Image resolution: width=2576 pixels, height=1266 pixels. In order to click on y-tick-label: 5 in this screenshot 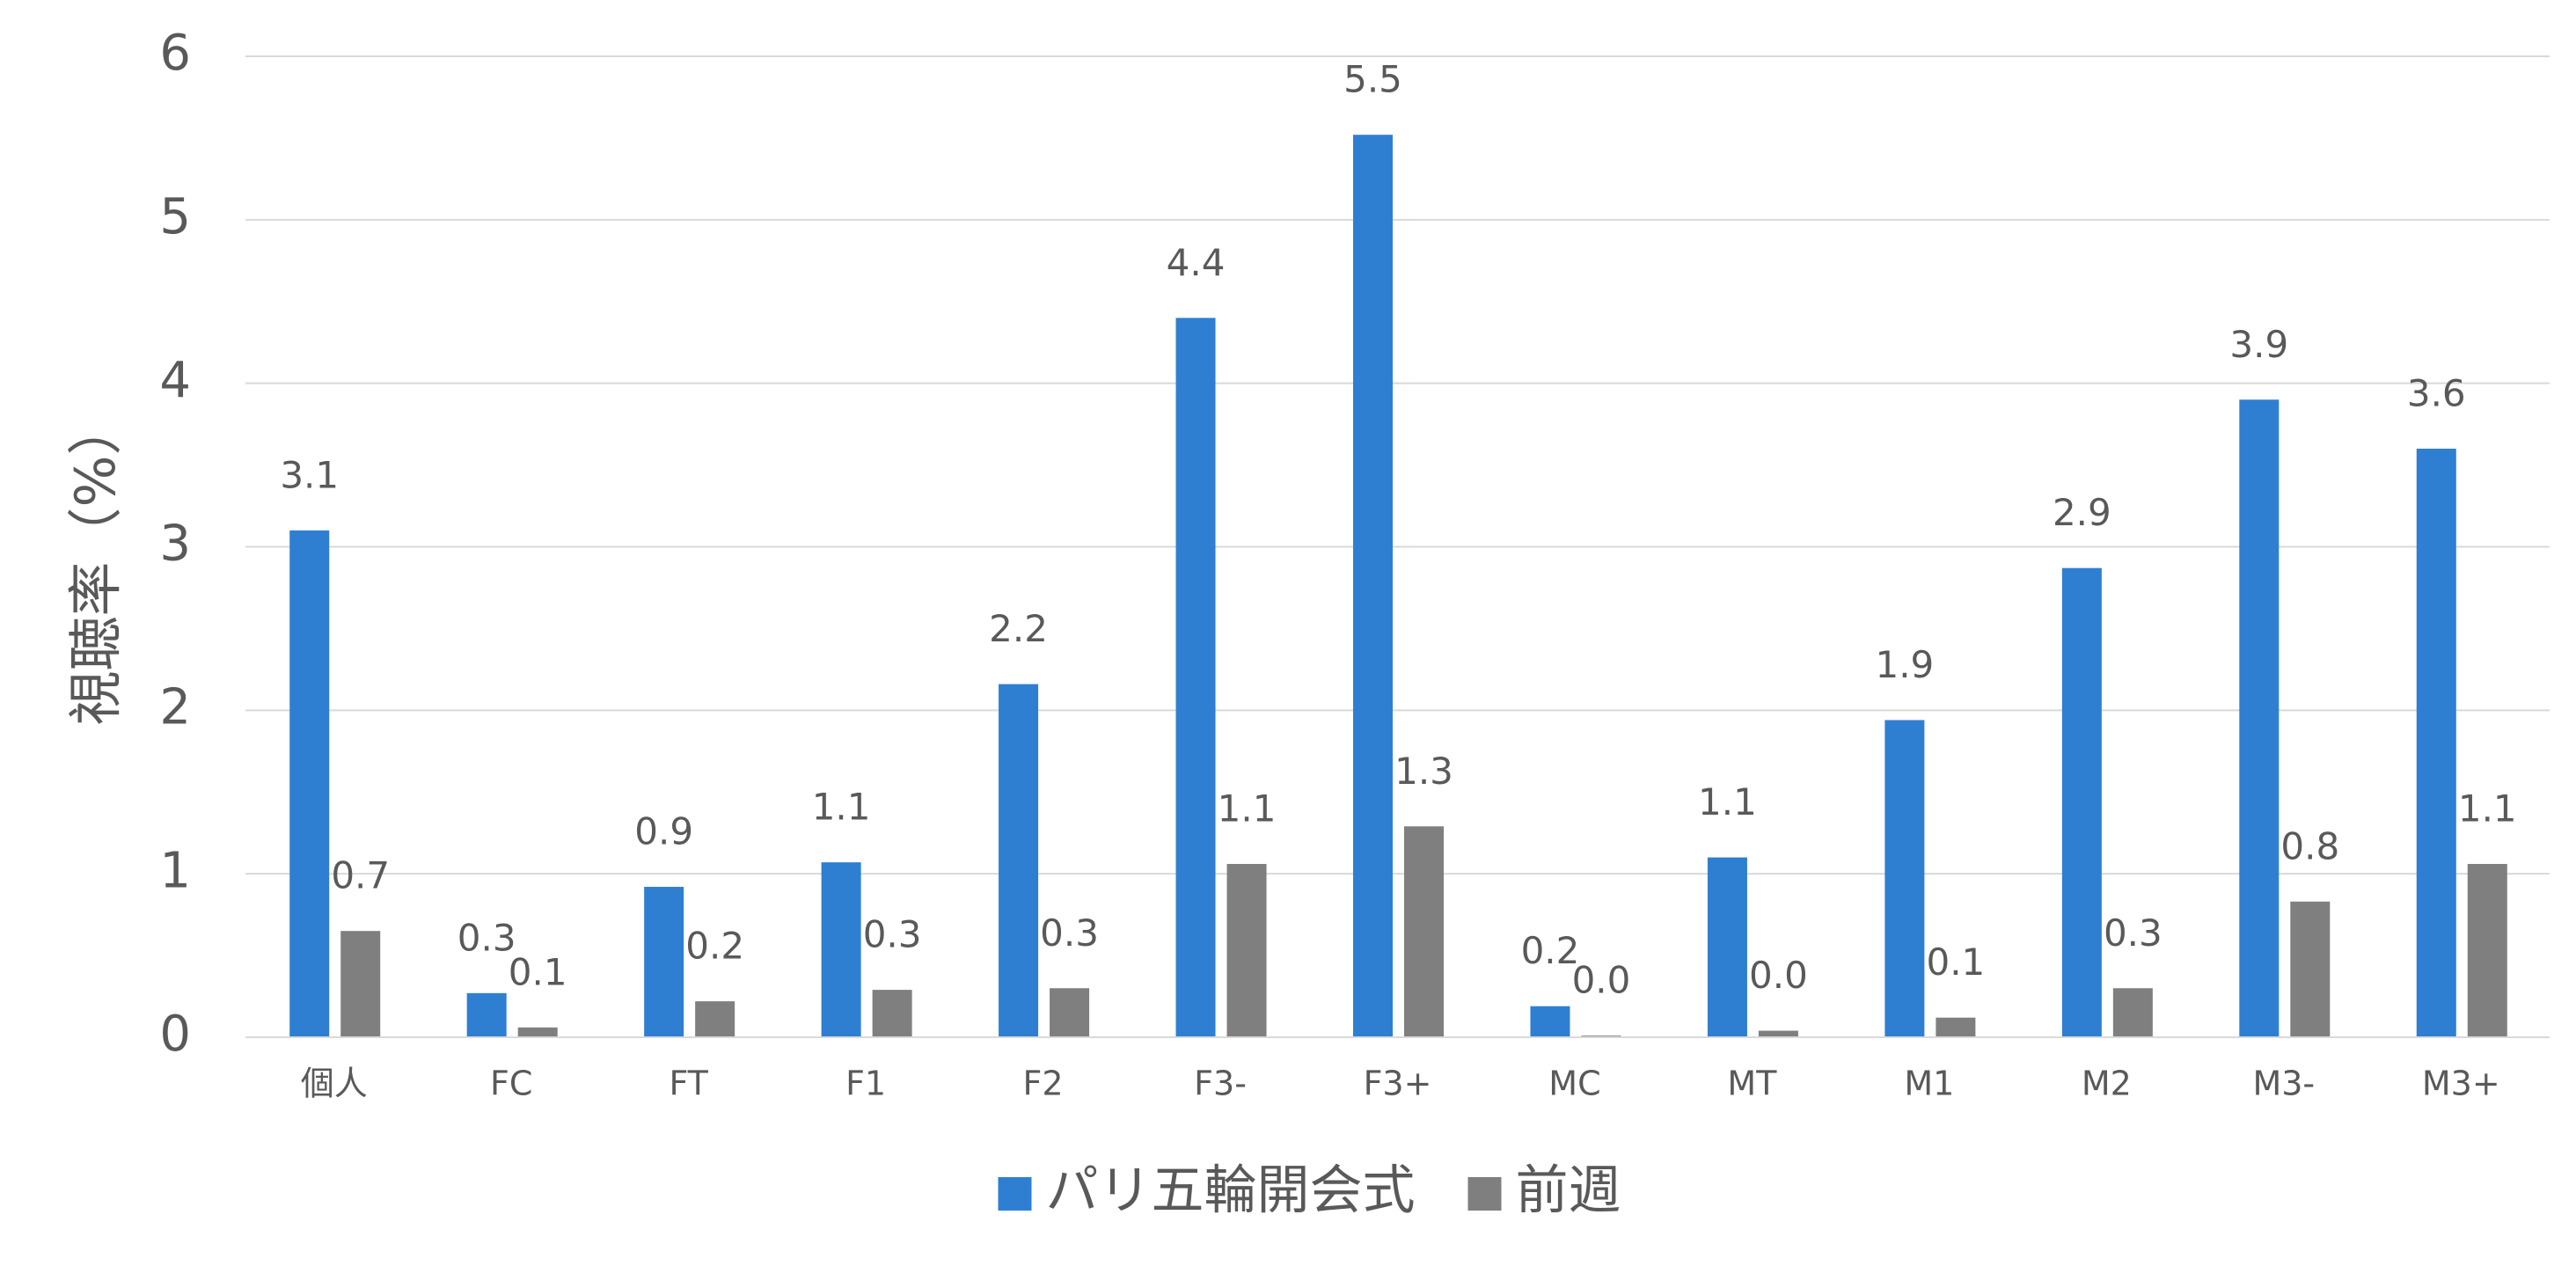, I will do `click(175, 216)`.